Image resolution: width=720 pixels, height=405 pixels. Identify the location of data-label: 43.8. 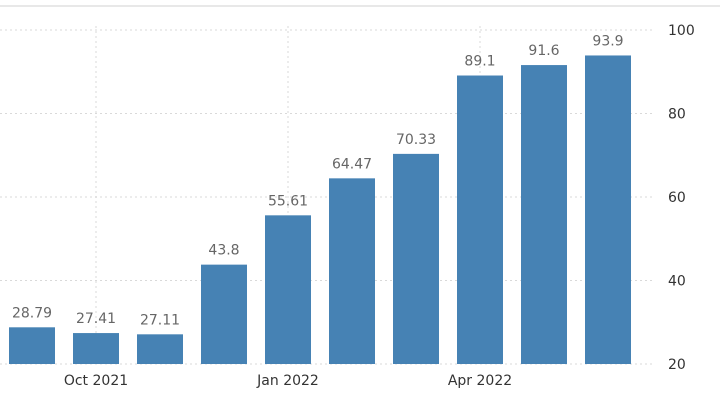
(223, 251).